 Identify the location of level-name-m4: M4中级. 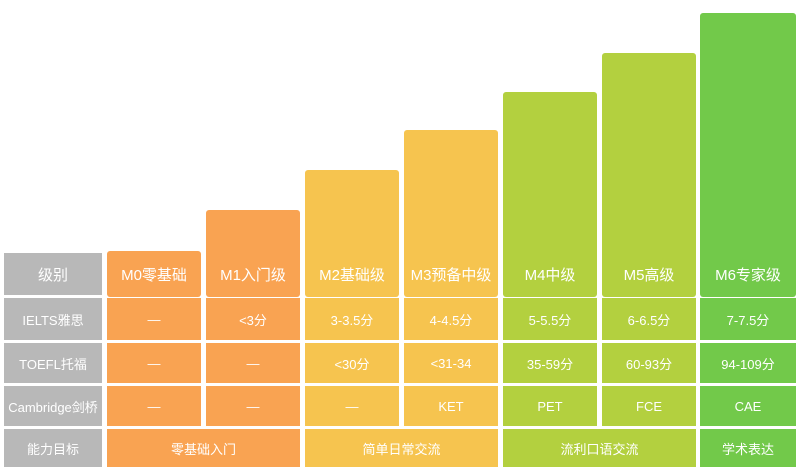
(550, 275).